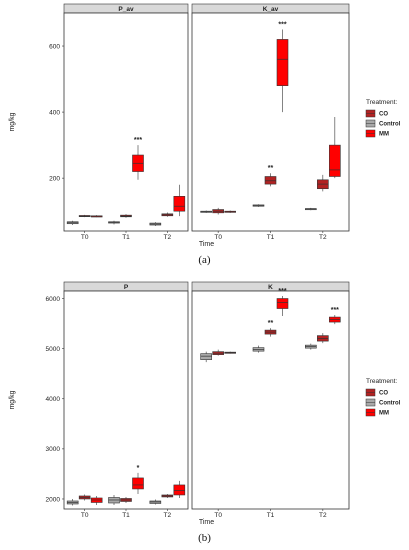 This screenshot has width=409, height=550. I want to click on y-tick-label: 6000, so click(53, 299).